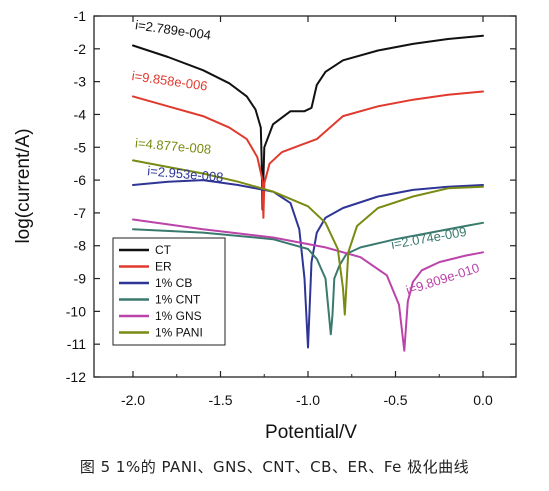 The height and width of the screenshot is (491, 549). Describe the element at coordinates (395, 400) in the screenshot. I see `x-tick-label: -0.5` at that location.